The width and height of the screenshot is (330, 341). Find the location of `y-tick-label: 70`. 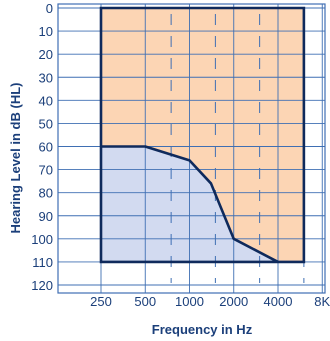

y-tick-label: 70 is located at coordinates (46, 170).